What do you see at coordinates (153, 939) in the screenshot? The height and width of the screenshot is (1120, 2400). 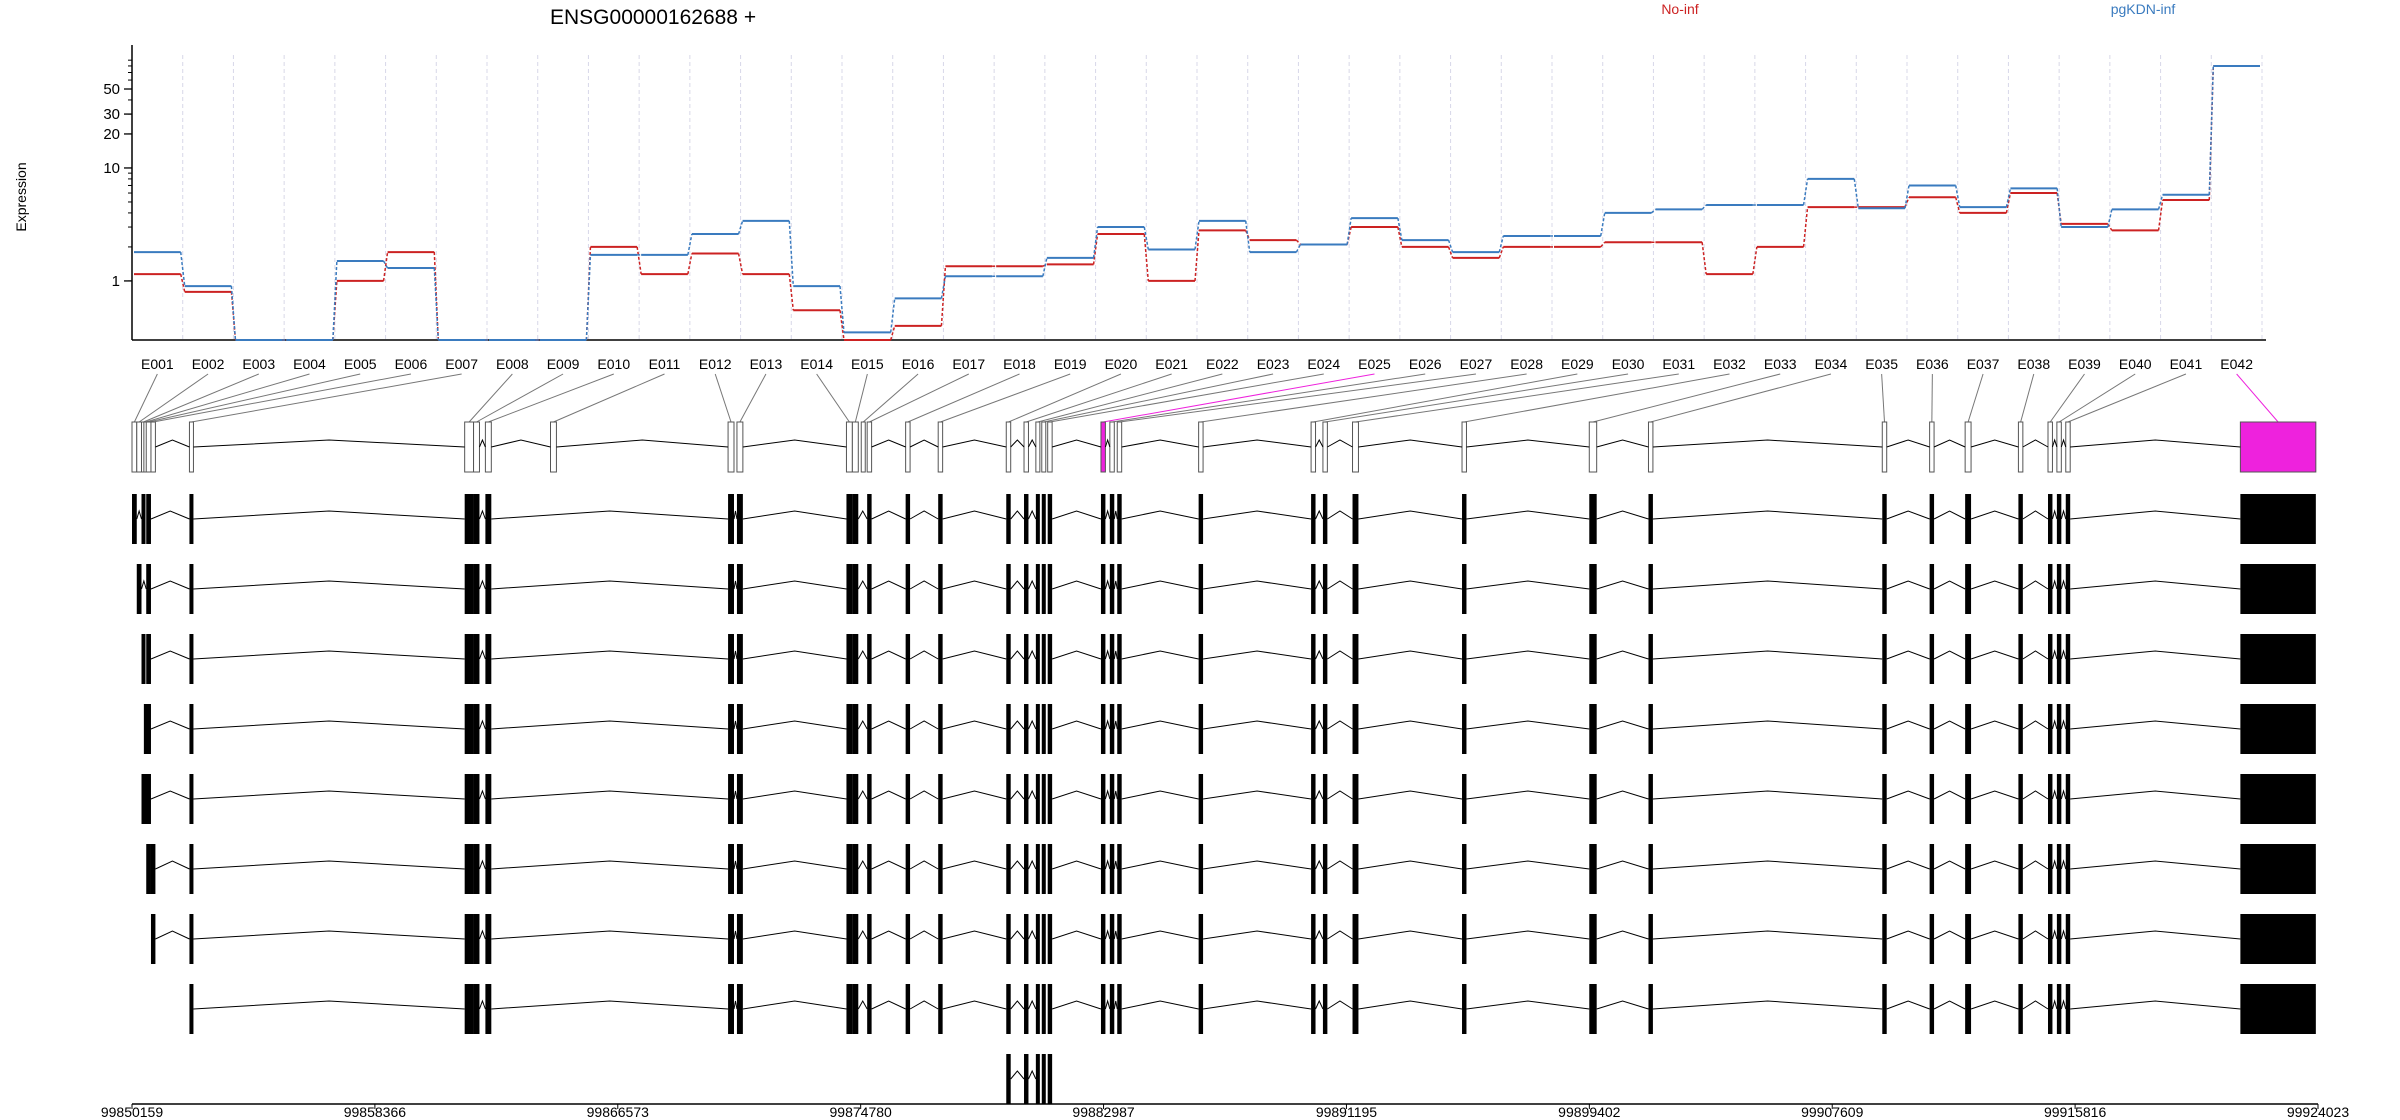 I see `exon-E006` at bounding box center [153, 939].